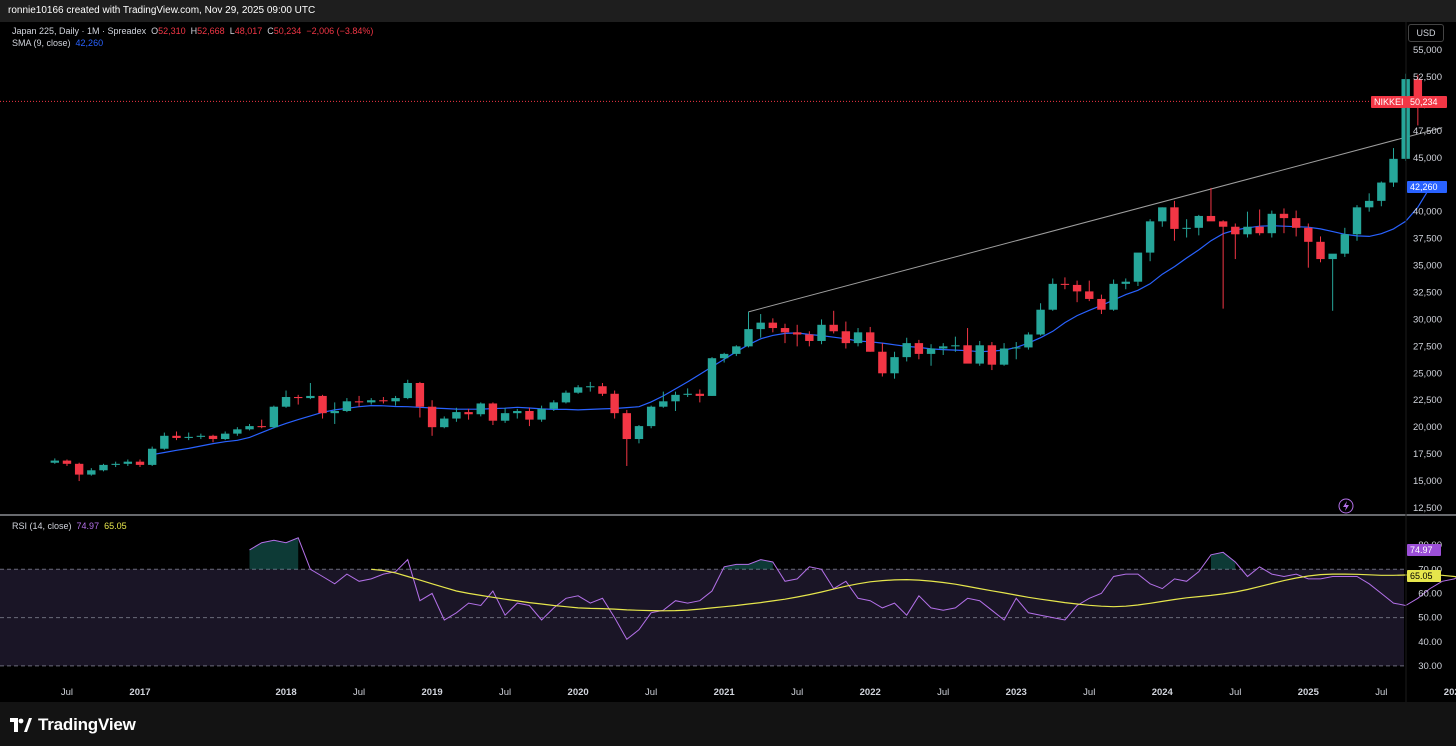  Describe the element at coordinates (1424, 576) in the screenshot. I see `rsi-ma-tag: 65.05` at that location.